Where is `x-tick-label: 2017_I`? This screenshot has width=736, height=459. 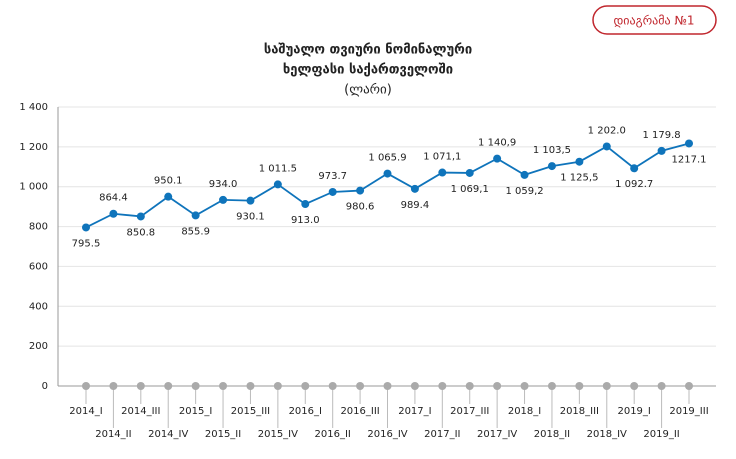 x-tick-label: 2017_I is located at coordinates (414, 411).